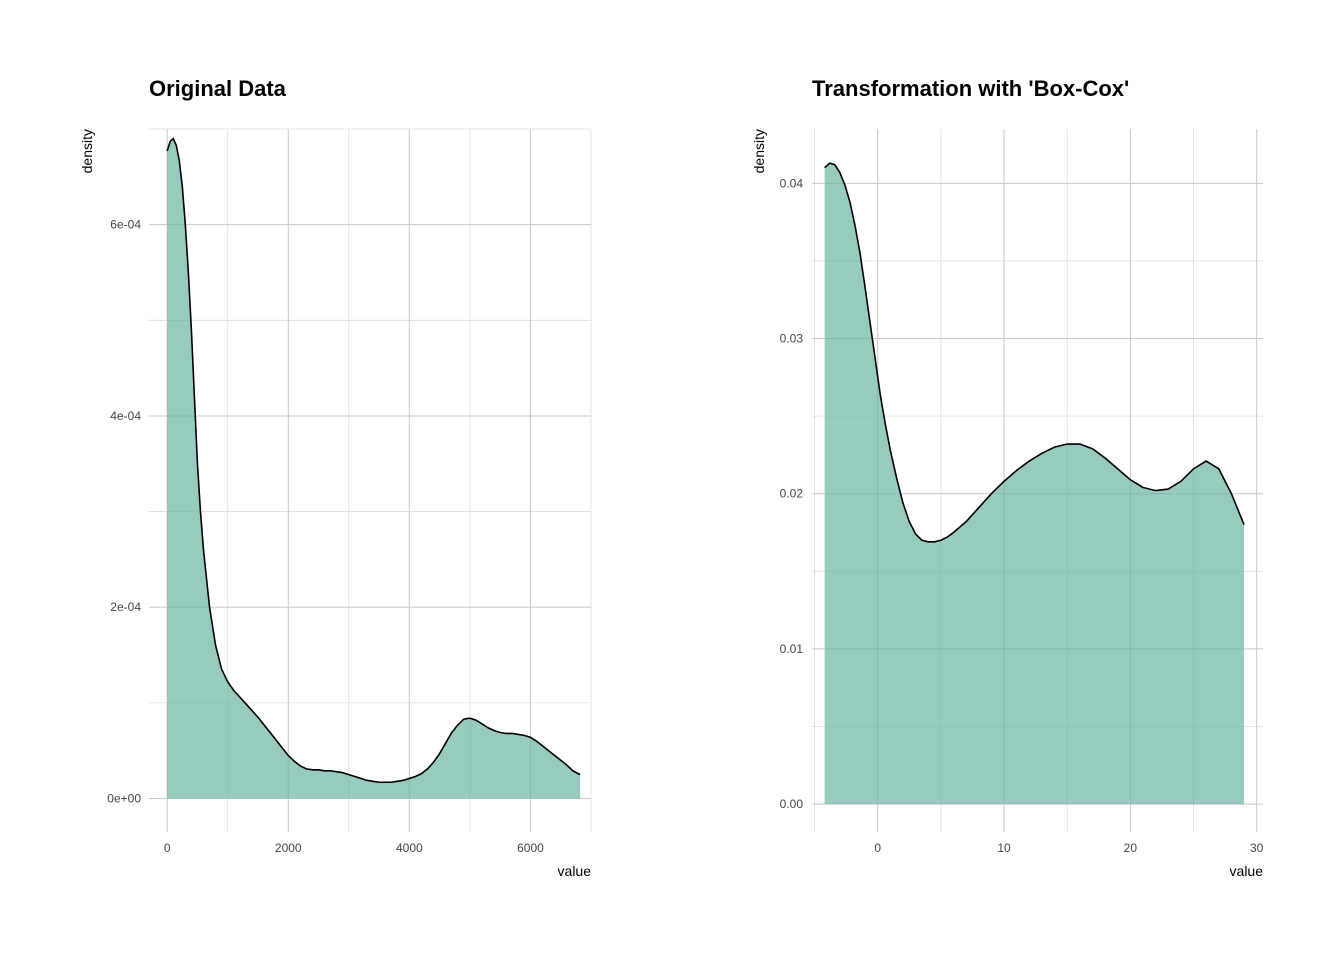 The image size is (1344, 960). Describe the element at coordinates (792, 183) in the screenshot. I see `y-tick-label: 0.04` at that location.